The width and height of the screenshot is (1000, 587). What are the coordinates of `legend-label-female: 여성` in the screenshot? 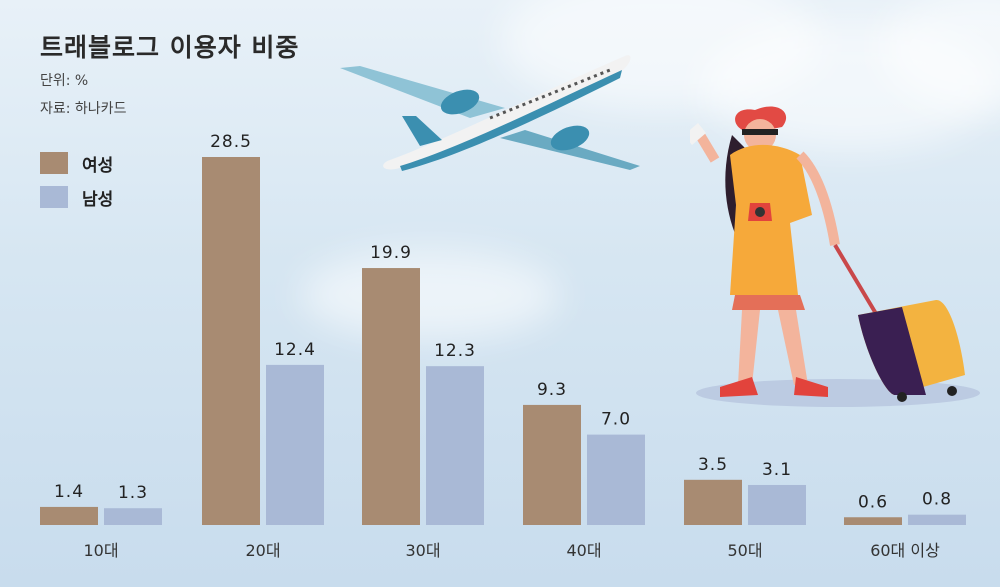 It's located at (98, 165).